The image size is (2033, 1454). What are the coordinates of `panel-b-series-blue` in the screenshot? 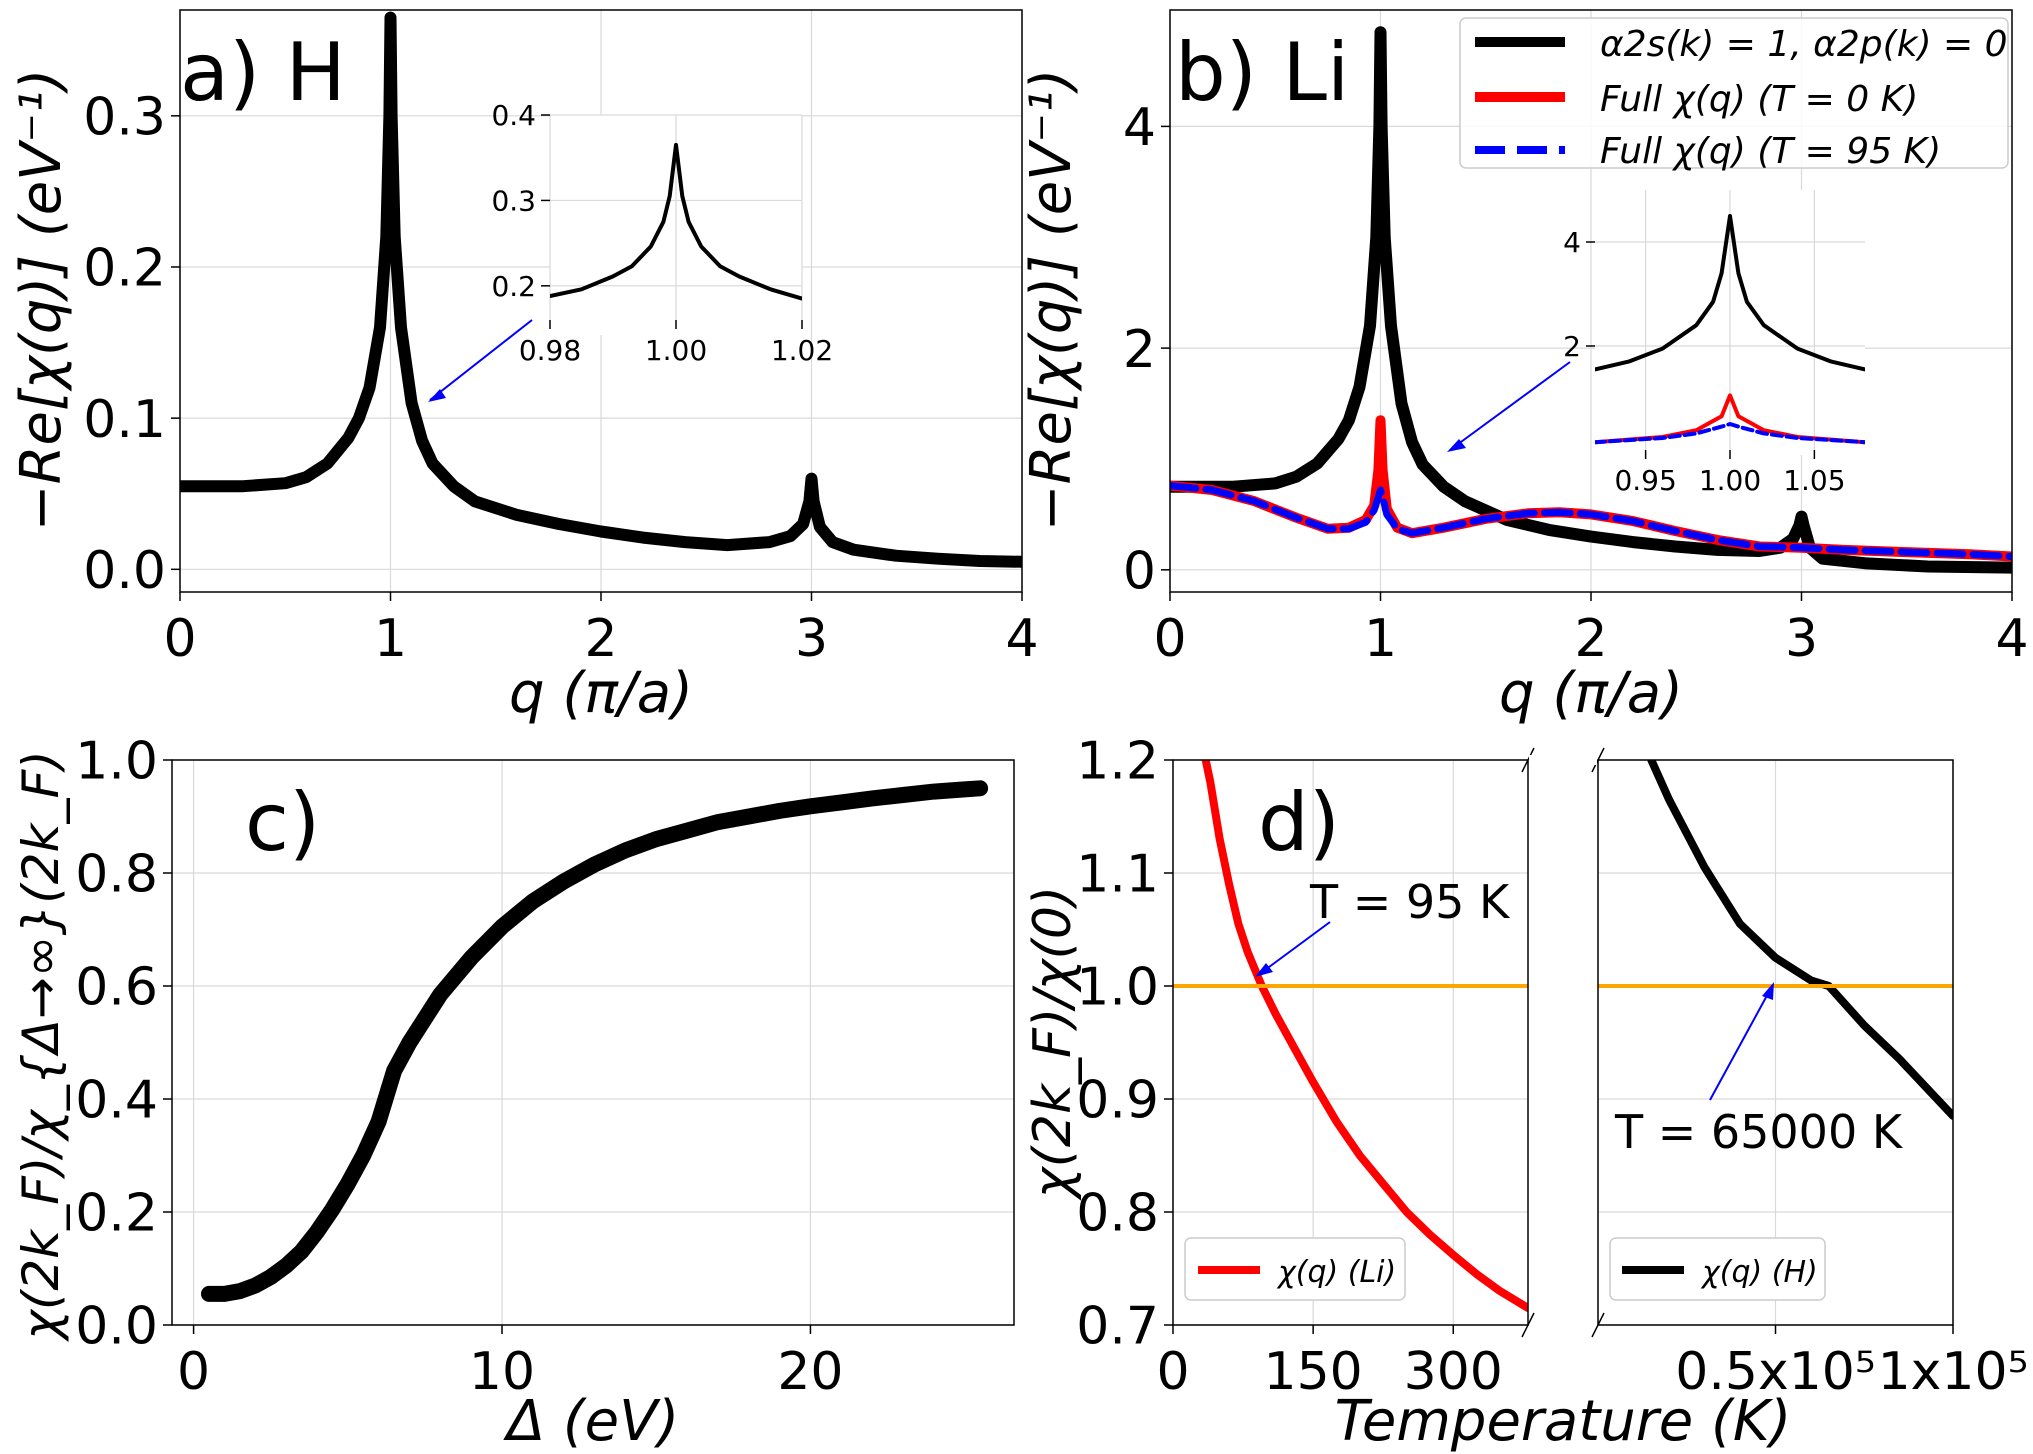 It's located at (1591, 521).